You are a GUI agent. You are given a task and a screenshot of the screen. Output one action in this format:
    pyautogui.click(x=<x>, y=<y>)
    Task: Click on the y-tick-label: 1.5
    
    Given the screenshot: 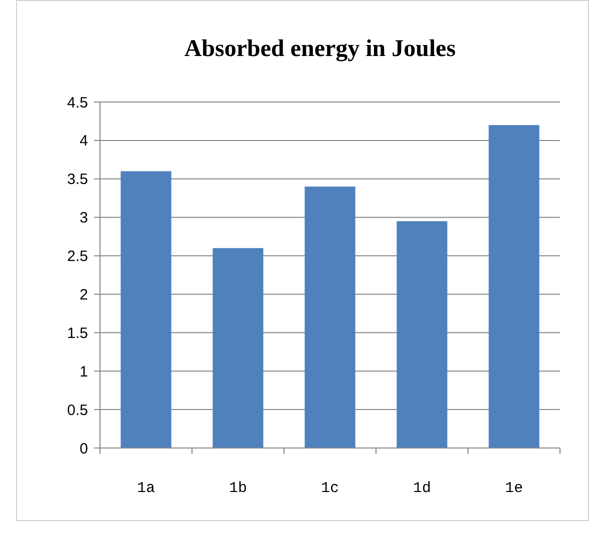 What is the action you would take?
    pyautogui.click(x=77, y=333)
    